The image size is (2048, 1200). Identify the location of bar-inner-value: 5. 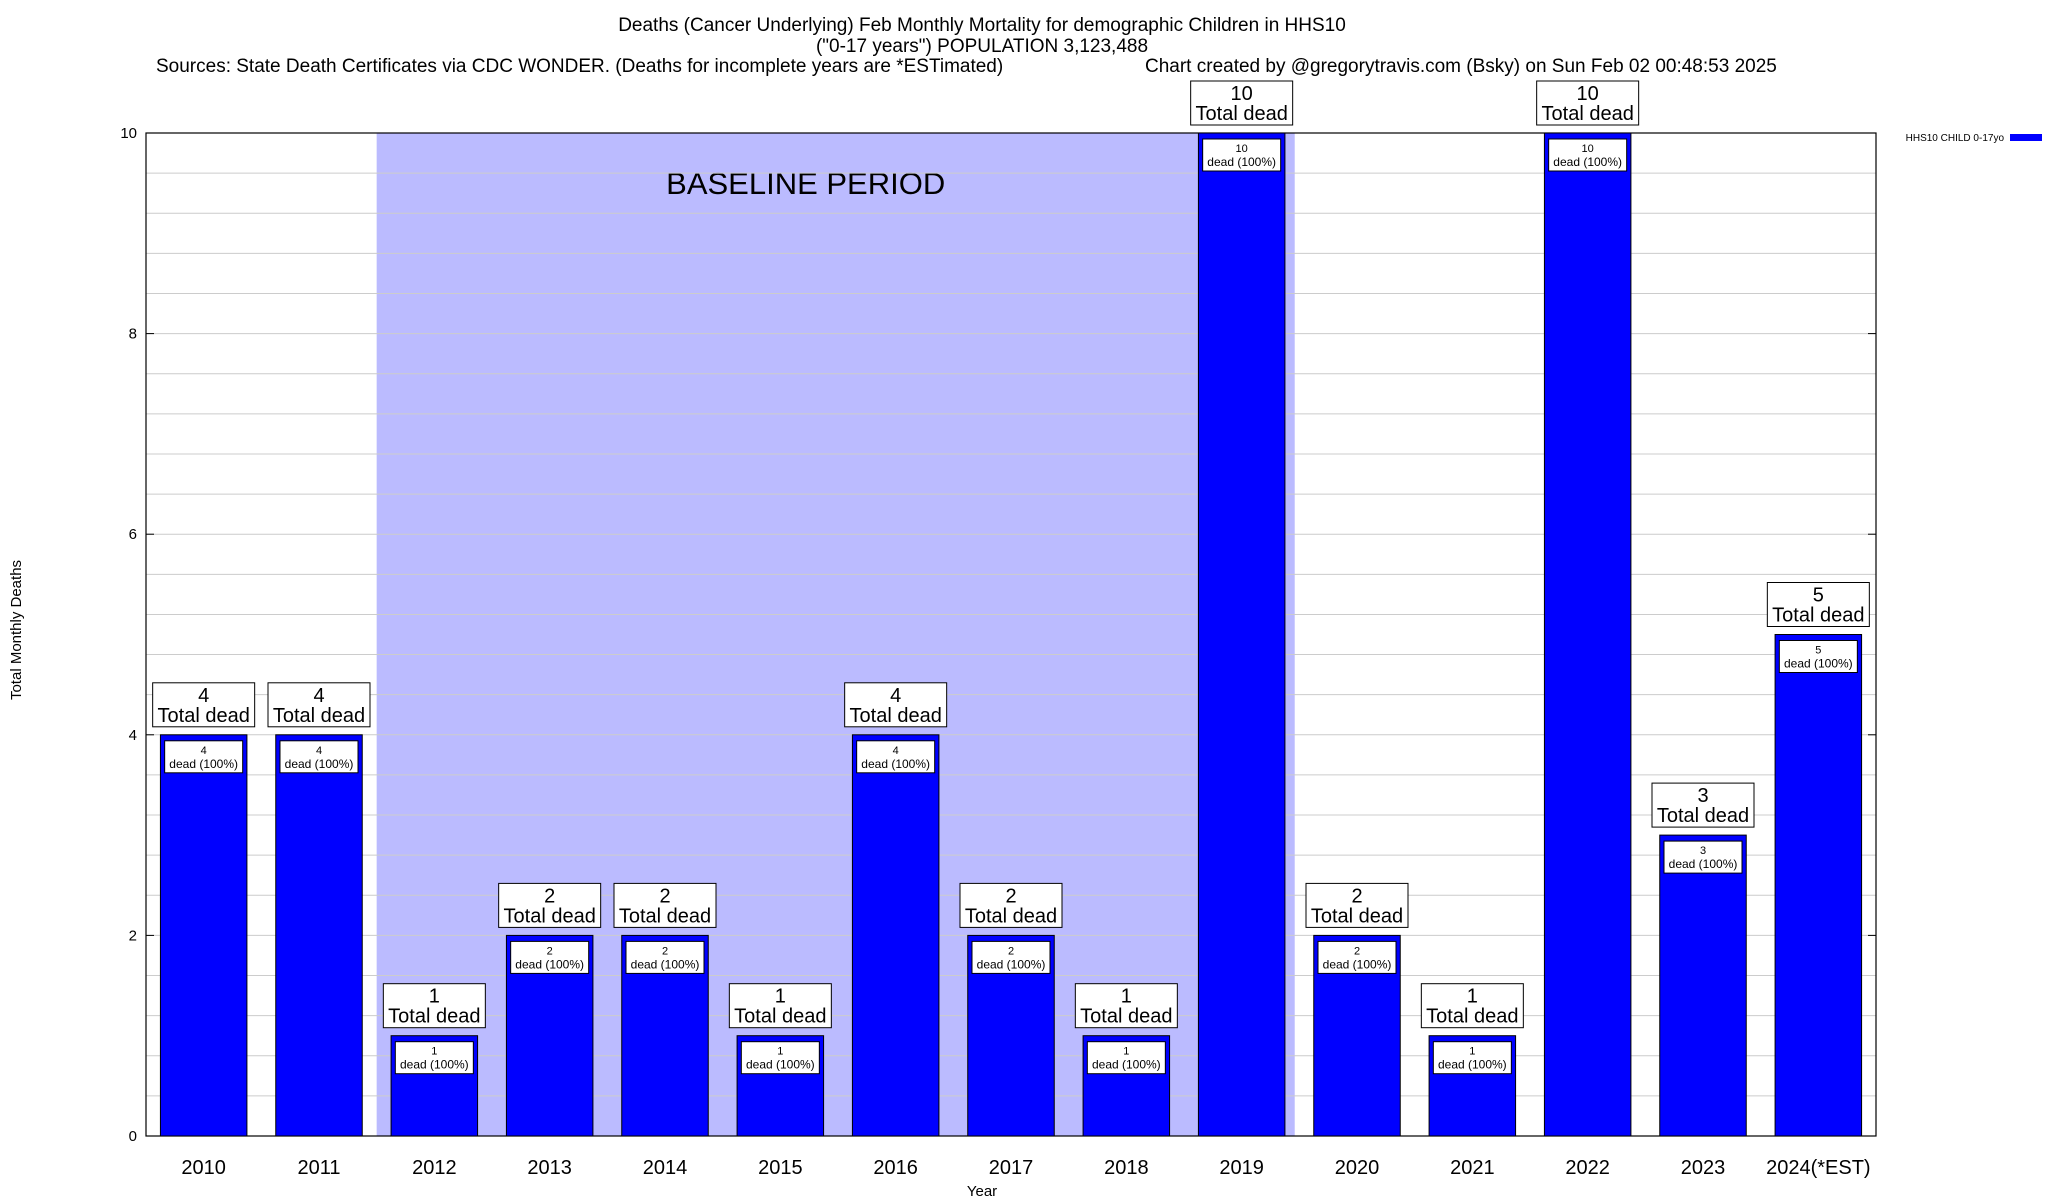
(1818, 651).